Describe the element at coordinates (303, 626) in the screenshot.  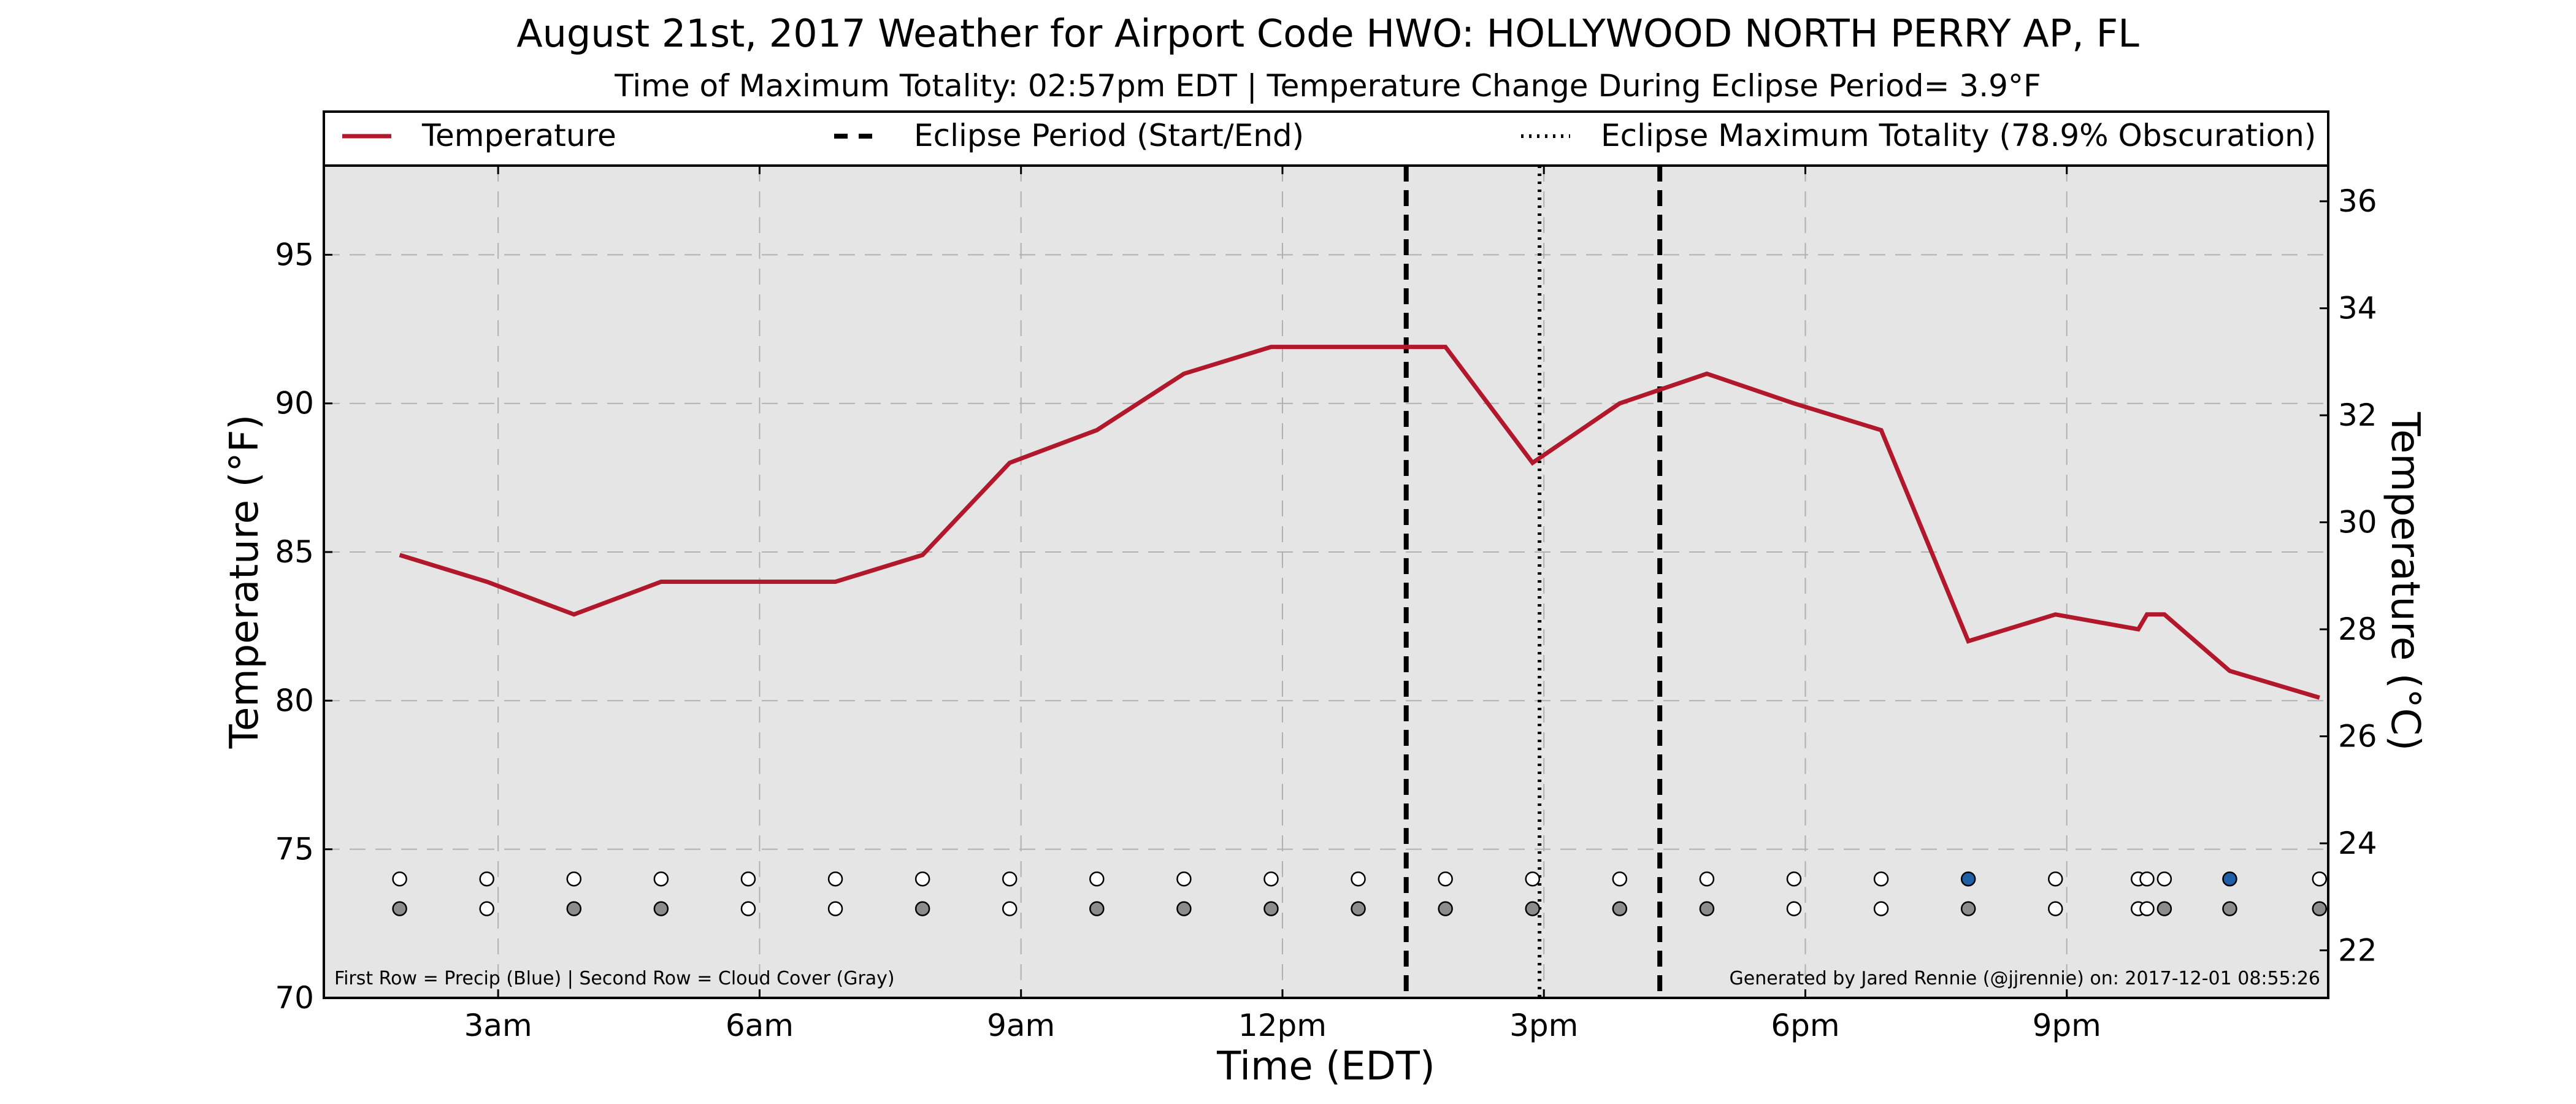
I see `y-axis-ticks: 70 75 80 85 90 95` at that location.